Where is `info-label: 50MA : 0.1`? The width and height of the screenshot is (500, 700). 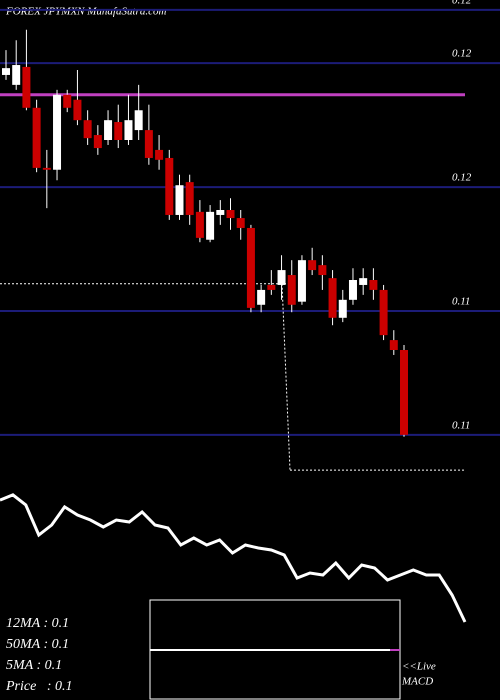
info-label: 50MA : 0.1 is located at coordinates (37, 644).